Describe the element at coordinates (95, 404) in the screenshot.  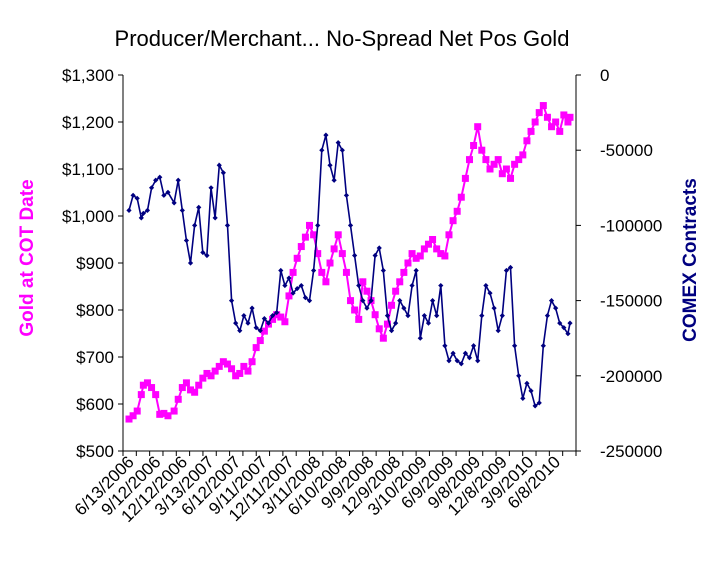
I see `y-left-tick-label: $600` at that location.